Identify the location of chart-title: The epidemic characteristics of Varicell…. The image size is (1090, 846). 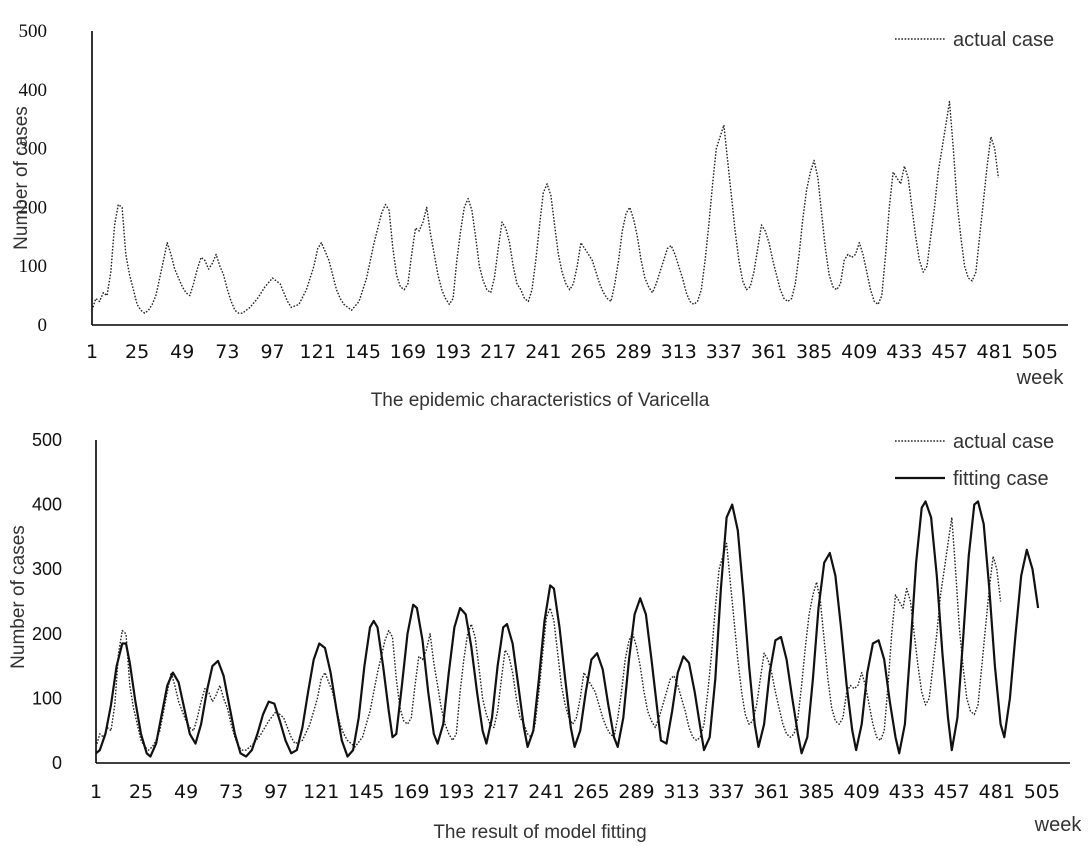
(540, 400).